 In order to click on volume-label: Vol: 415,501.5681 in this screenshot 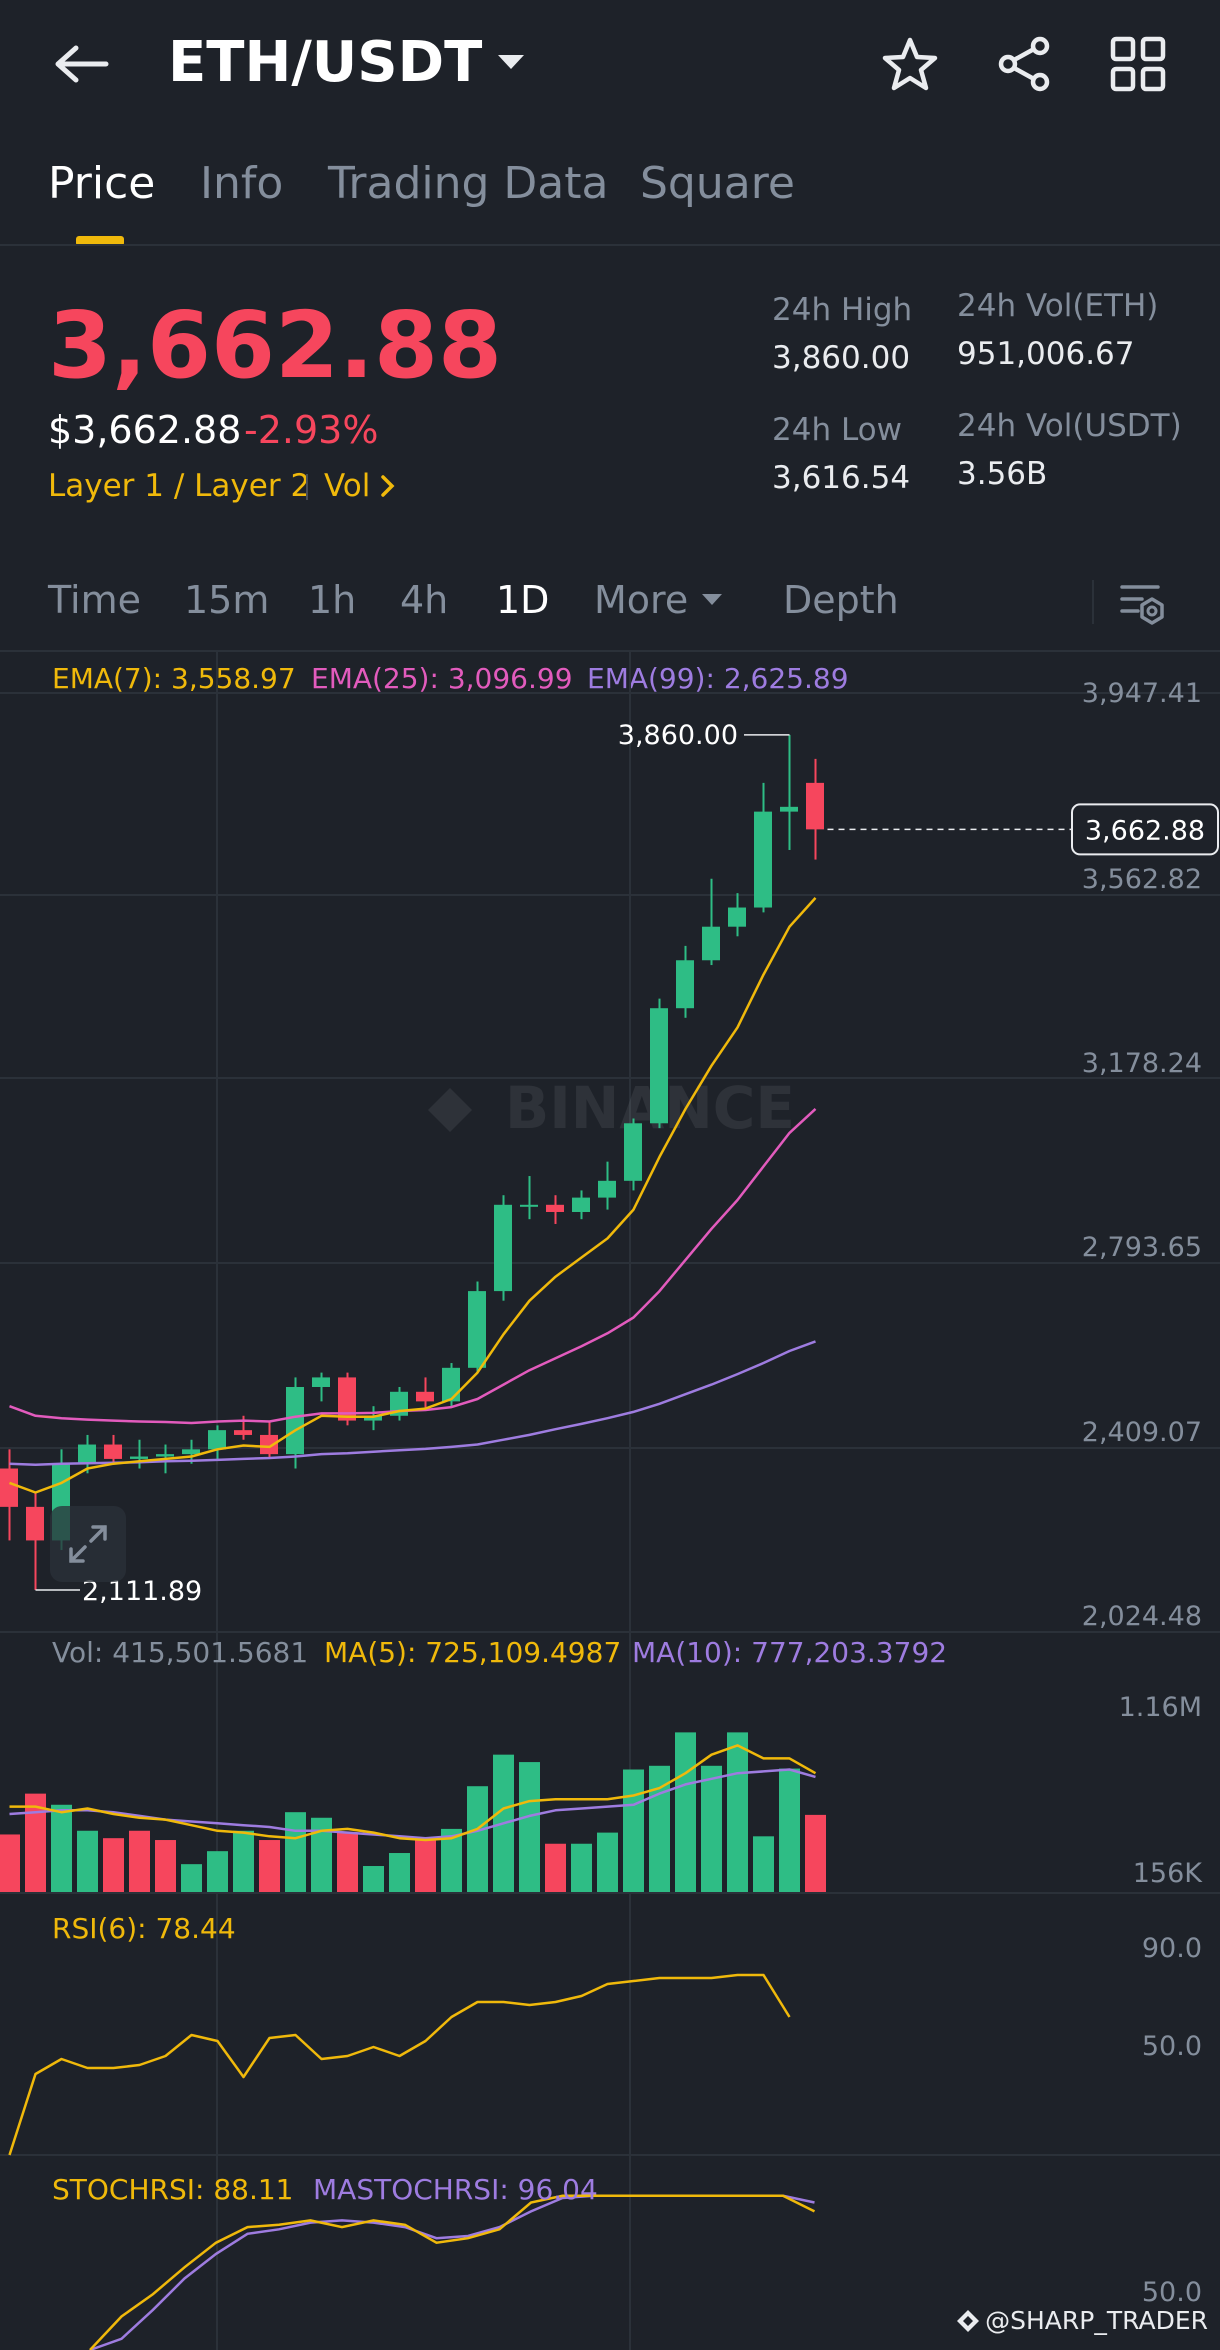, I will do `click(180, 1652)`.